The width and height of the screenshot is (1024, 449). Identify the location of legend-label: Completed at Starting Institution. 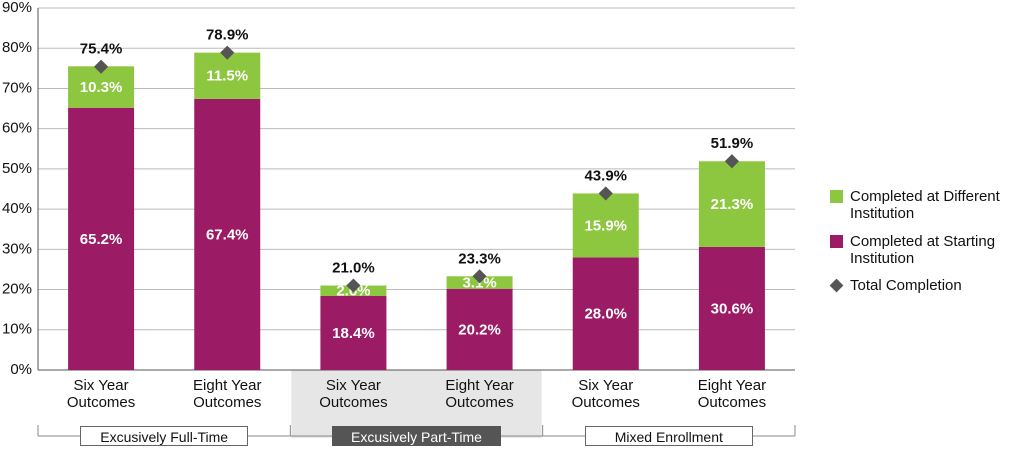
(923, 250).